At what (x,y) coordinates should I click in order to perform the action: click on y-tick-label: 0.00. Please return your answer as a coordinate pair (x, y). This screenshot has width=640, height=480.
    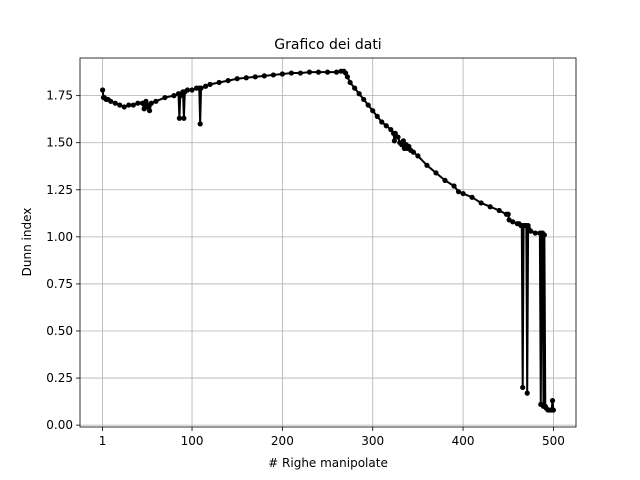
    Looking at the image, I should click on (59, 425).